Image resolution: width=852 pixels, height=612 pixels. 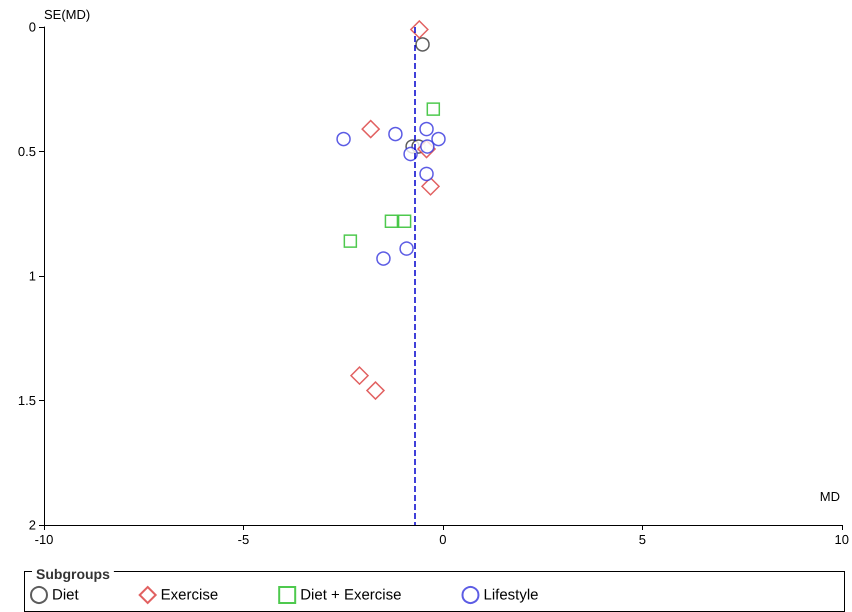 What do you see at coordinates (244, 539) in the screenshot?
I see `x-tick-label: -5` at bounding box center [244, 539].